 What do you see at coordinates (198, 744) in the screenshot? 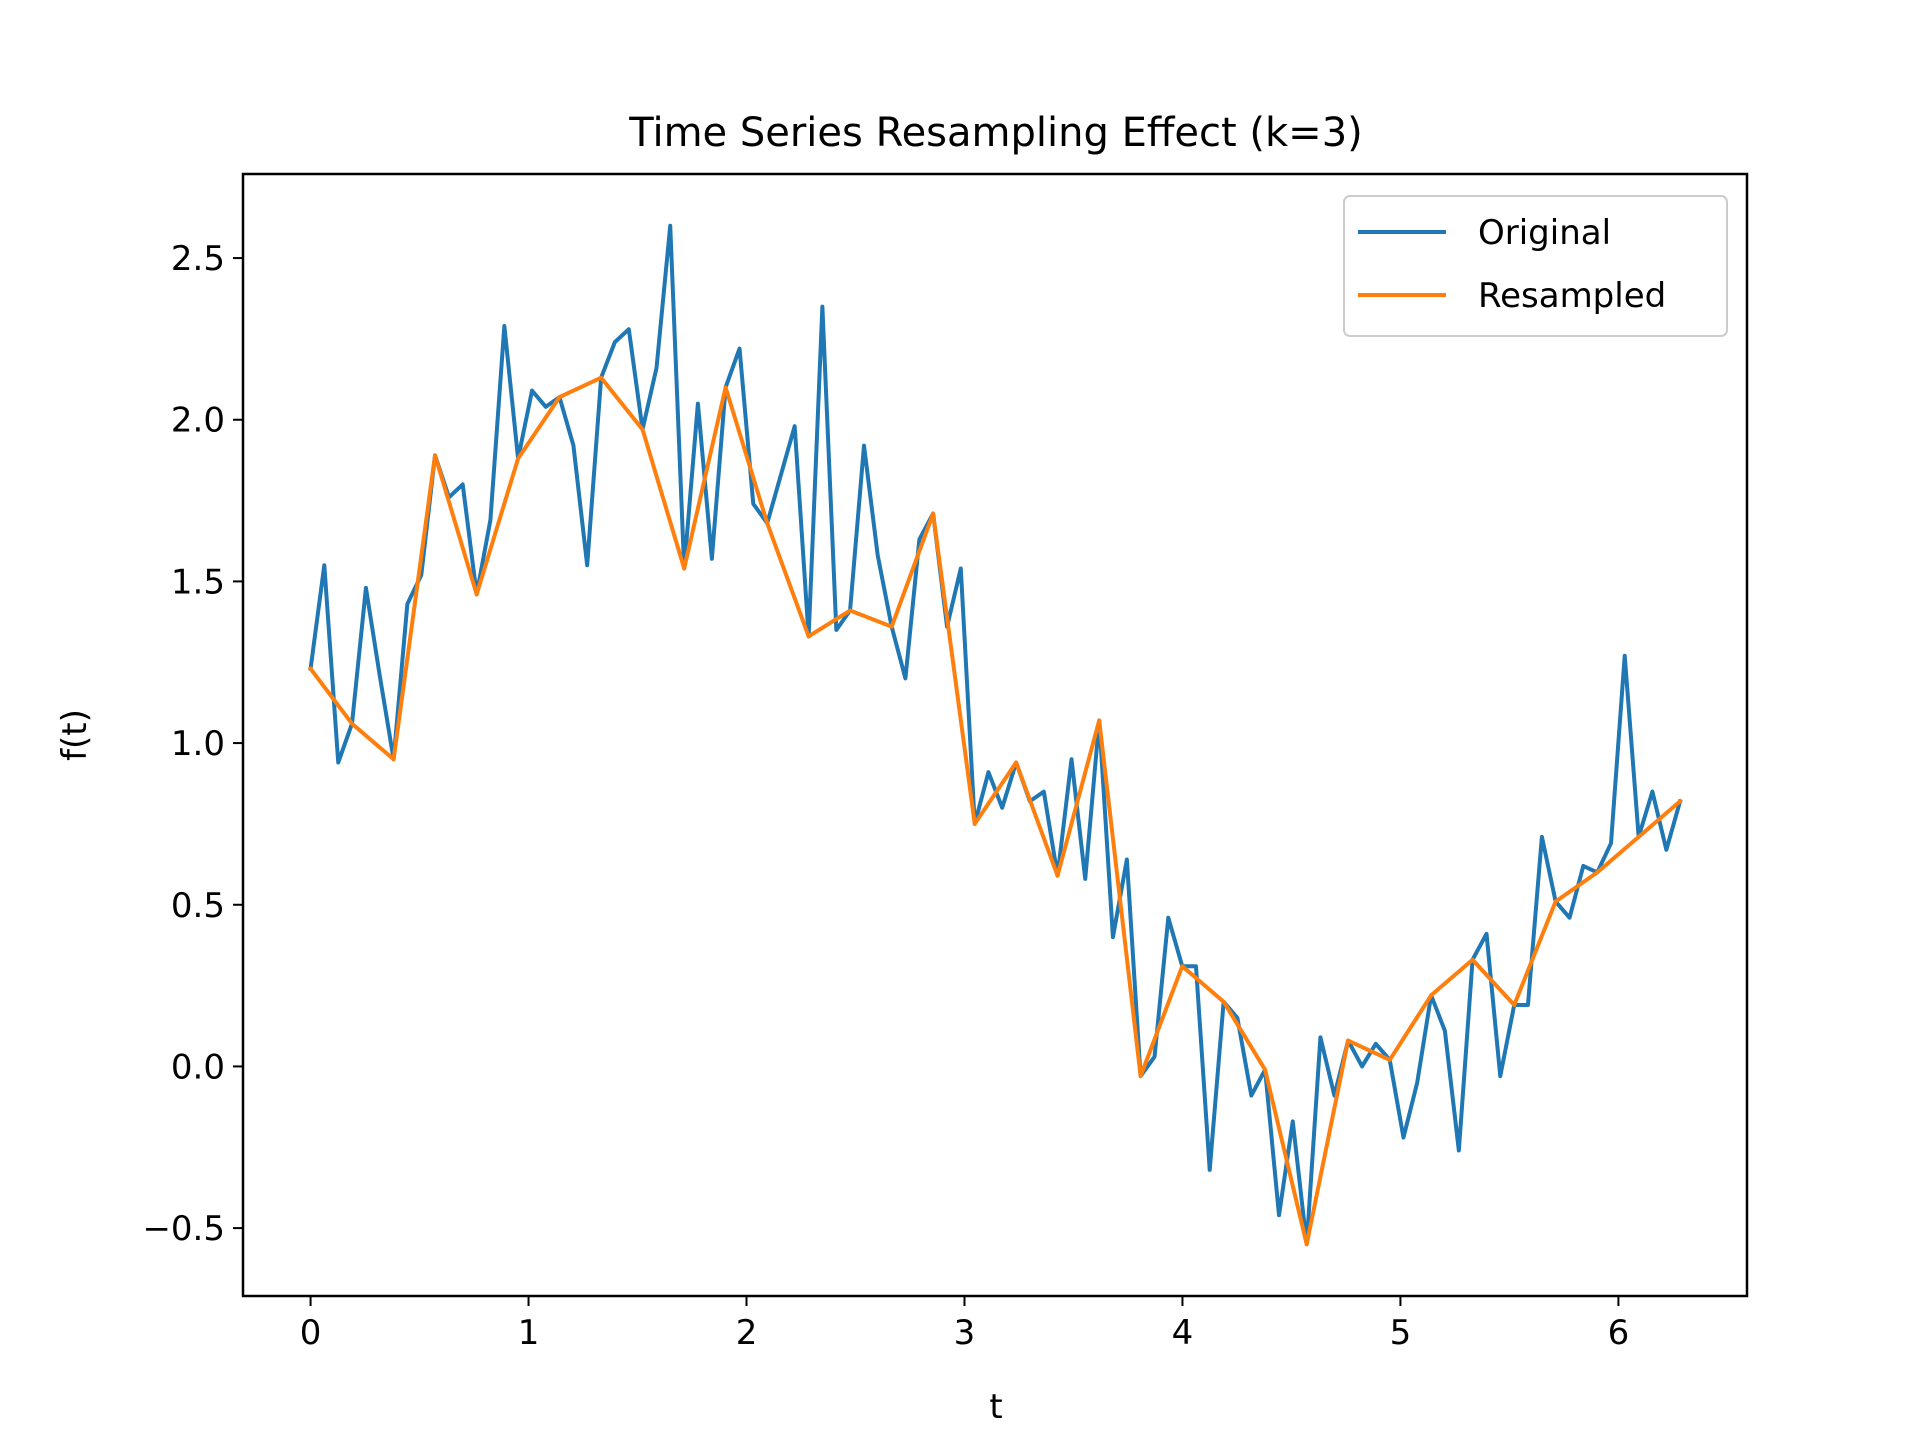
I see `y-tick-label: 1.0` at bounding box center [198, 744].